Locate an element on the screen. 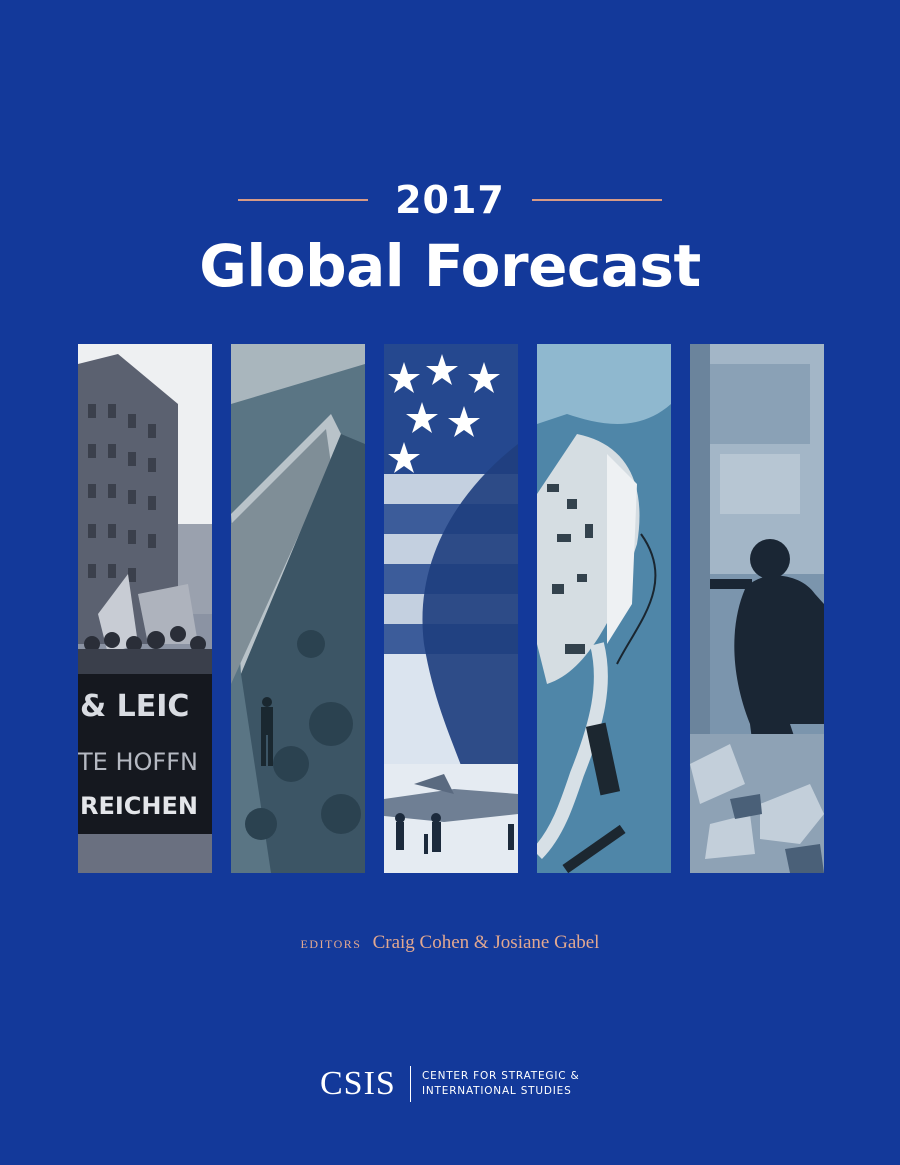 The image size is (900, 1165). banner-text-line-2: TE HOFFN is located at coordinates (138, 762).